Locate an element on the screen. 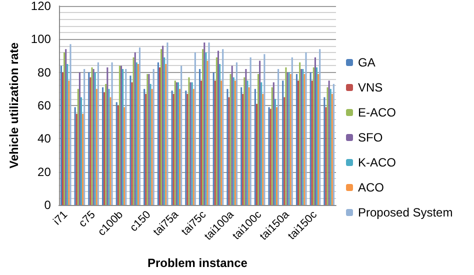  legend-label: Proposed System is located at coordinates (405, 213).